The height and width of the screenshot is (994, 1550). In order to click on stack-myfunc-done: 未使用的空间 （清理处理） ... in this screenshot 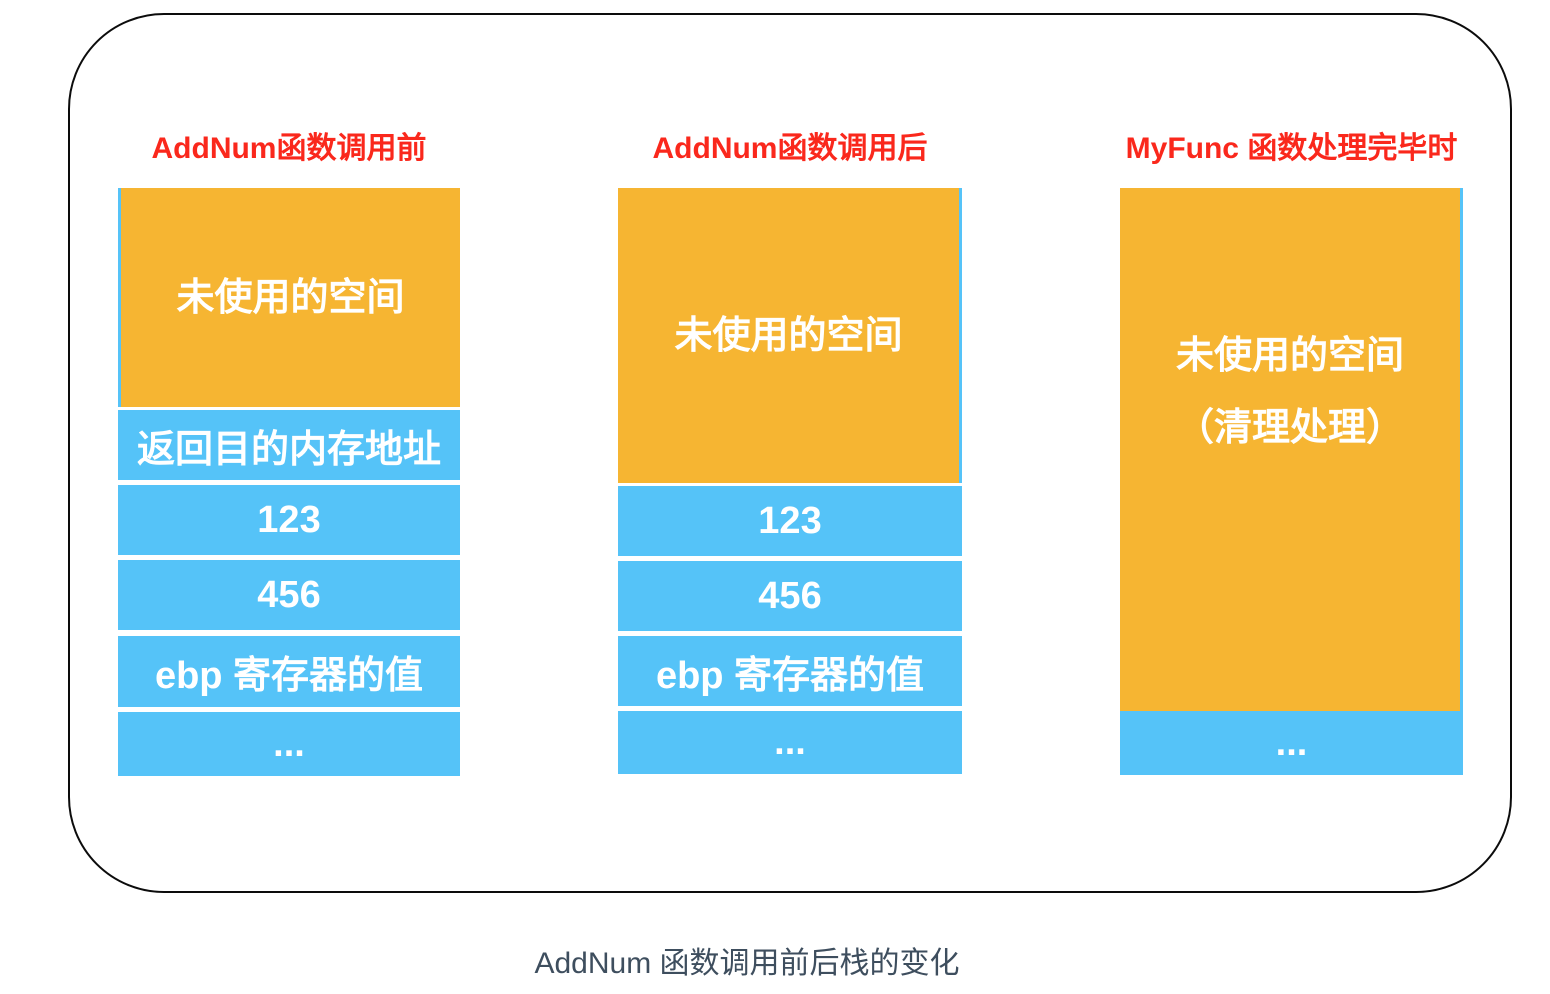, I will do `click(1291, 481)`.